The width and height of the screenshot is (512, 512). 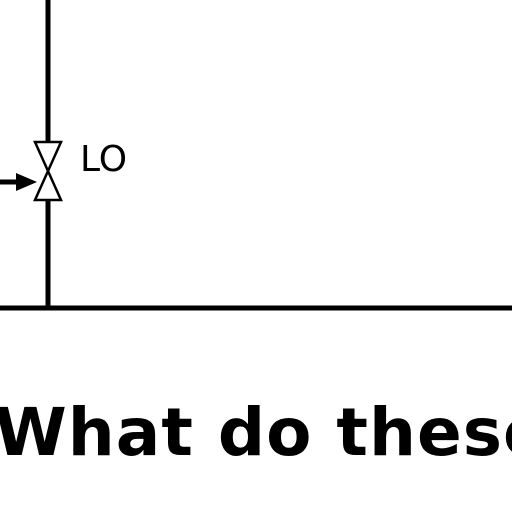 I want to click on valve-label: LO, so click(x=103, y=159).